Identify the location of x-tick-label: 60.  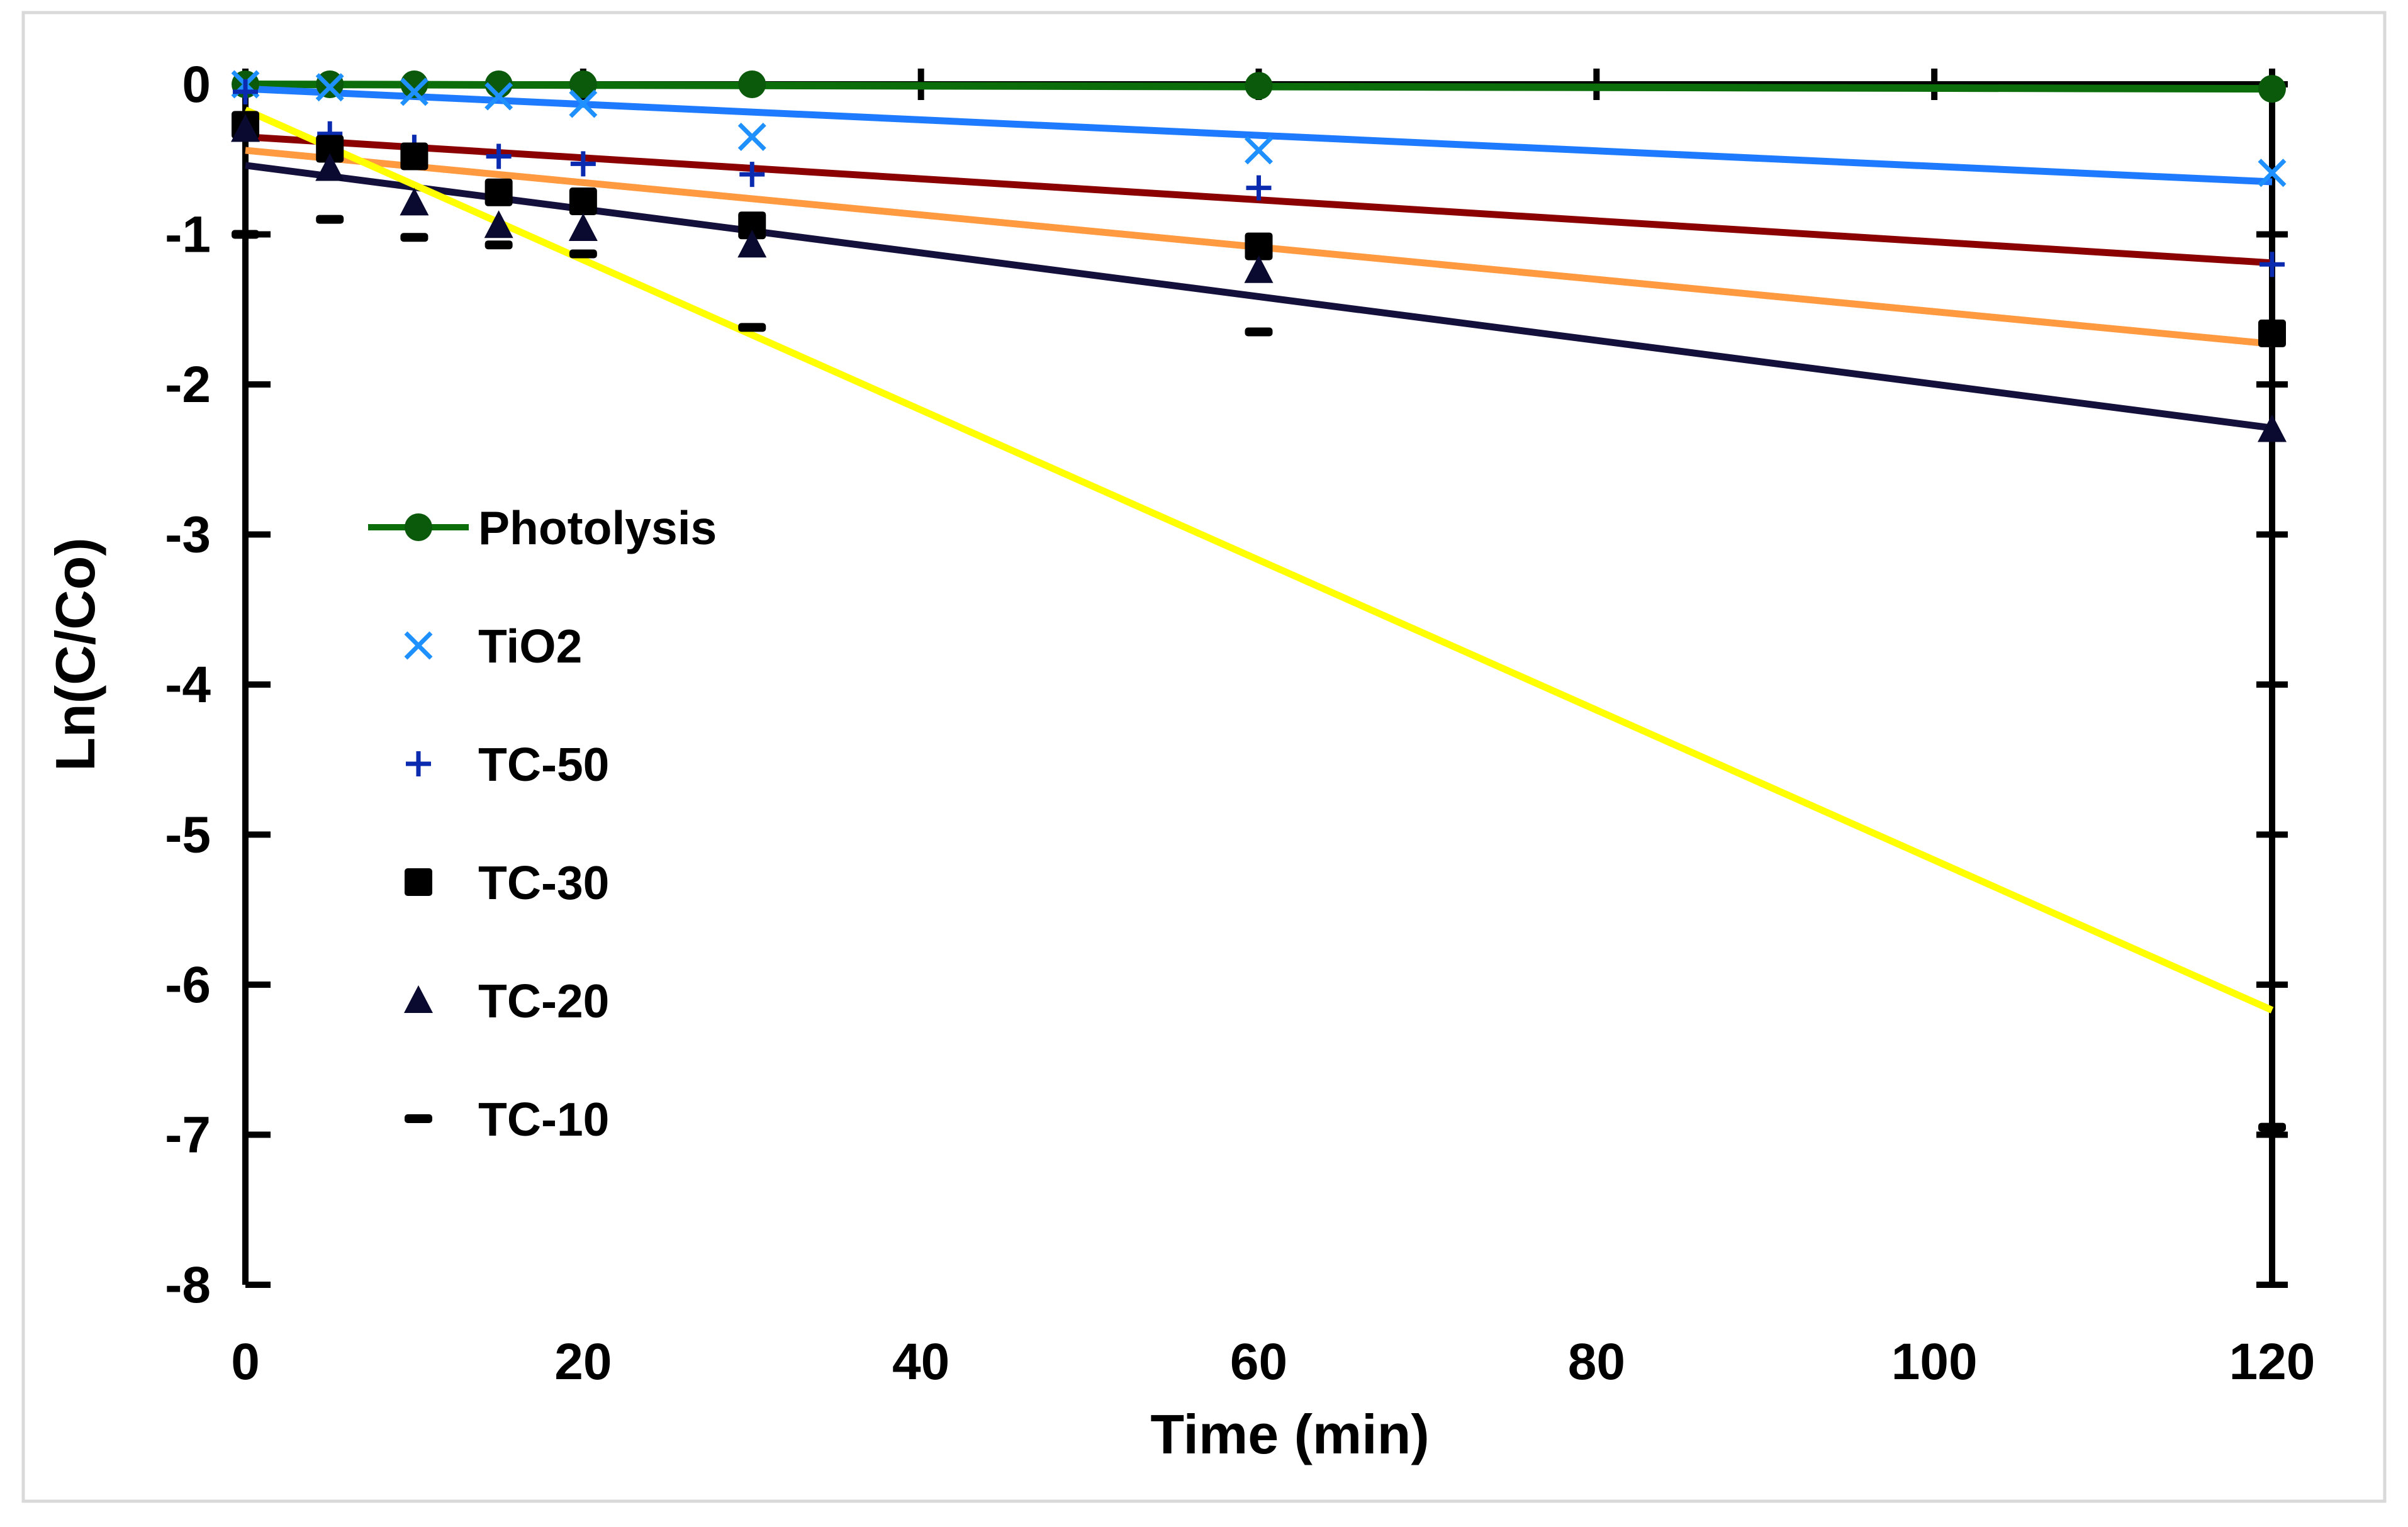
(1258, 1361).